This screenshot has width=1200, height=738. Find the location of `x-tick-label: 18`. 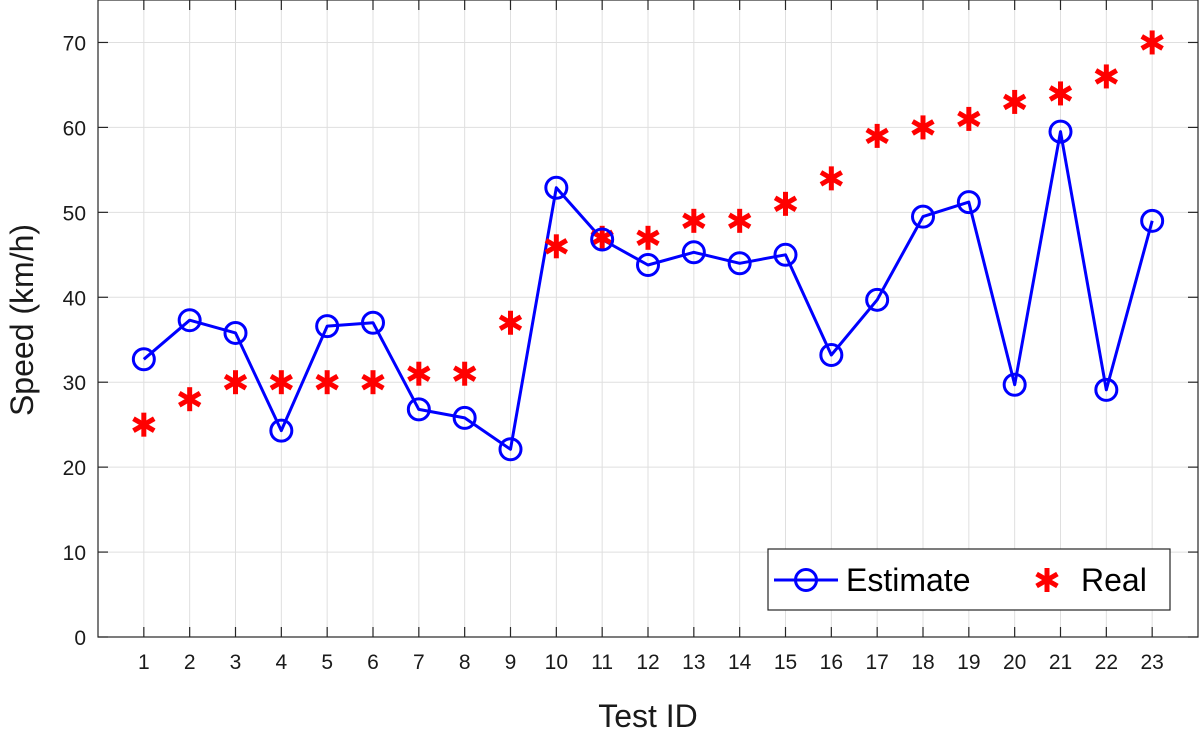

x-tick-label: 18 is located at coordinates (922, 662).